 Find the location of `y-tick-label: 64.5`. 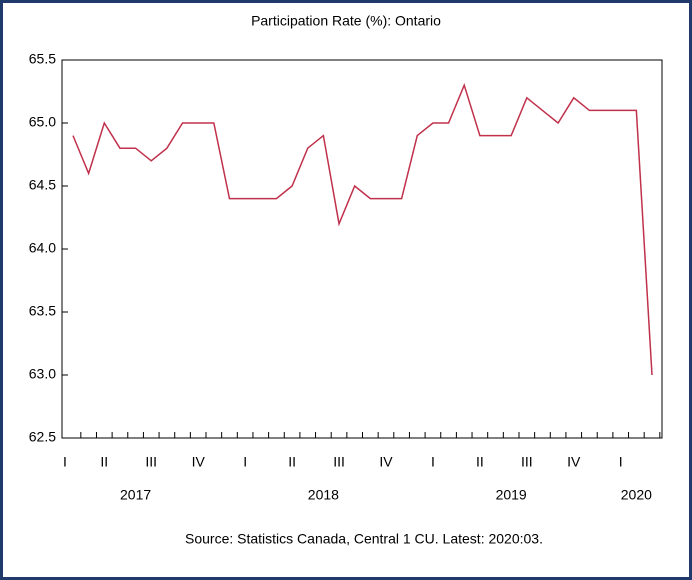

y-tick-label: 64.5 is located at coordinates (42, 185).